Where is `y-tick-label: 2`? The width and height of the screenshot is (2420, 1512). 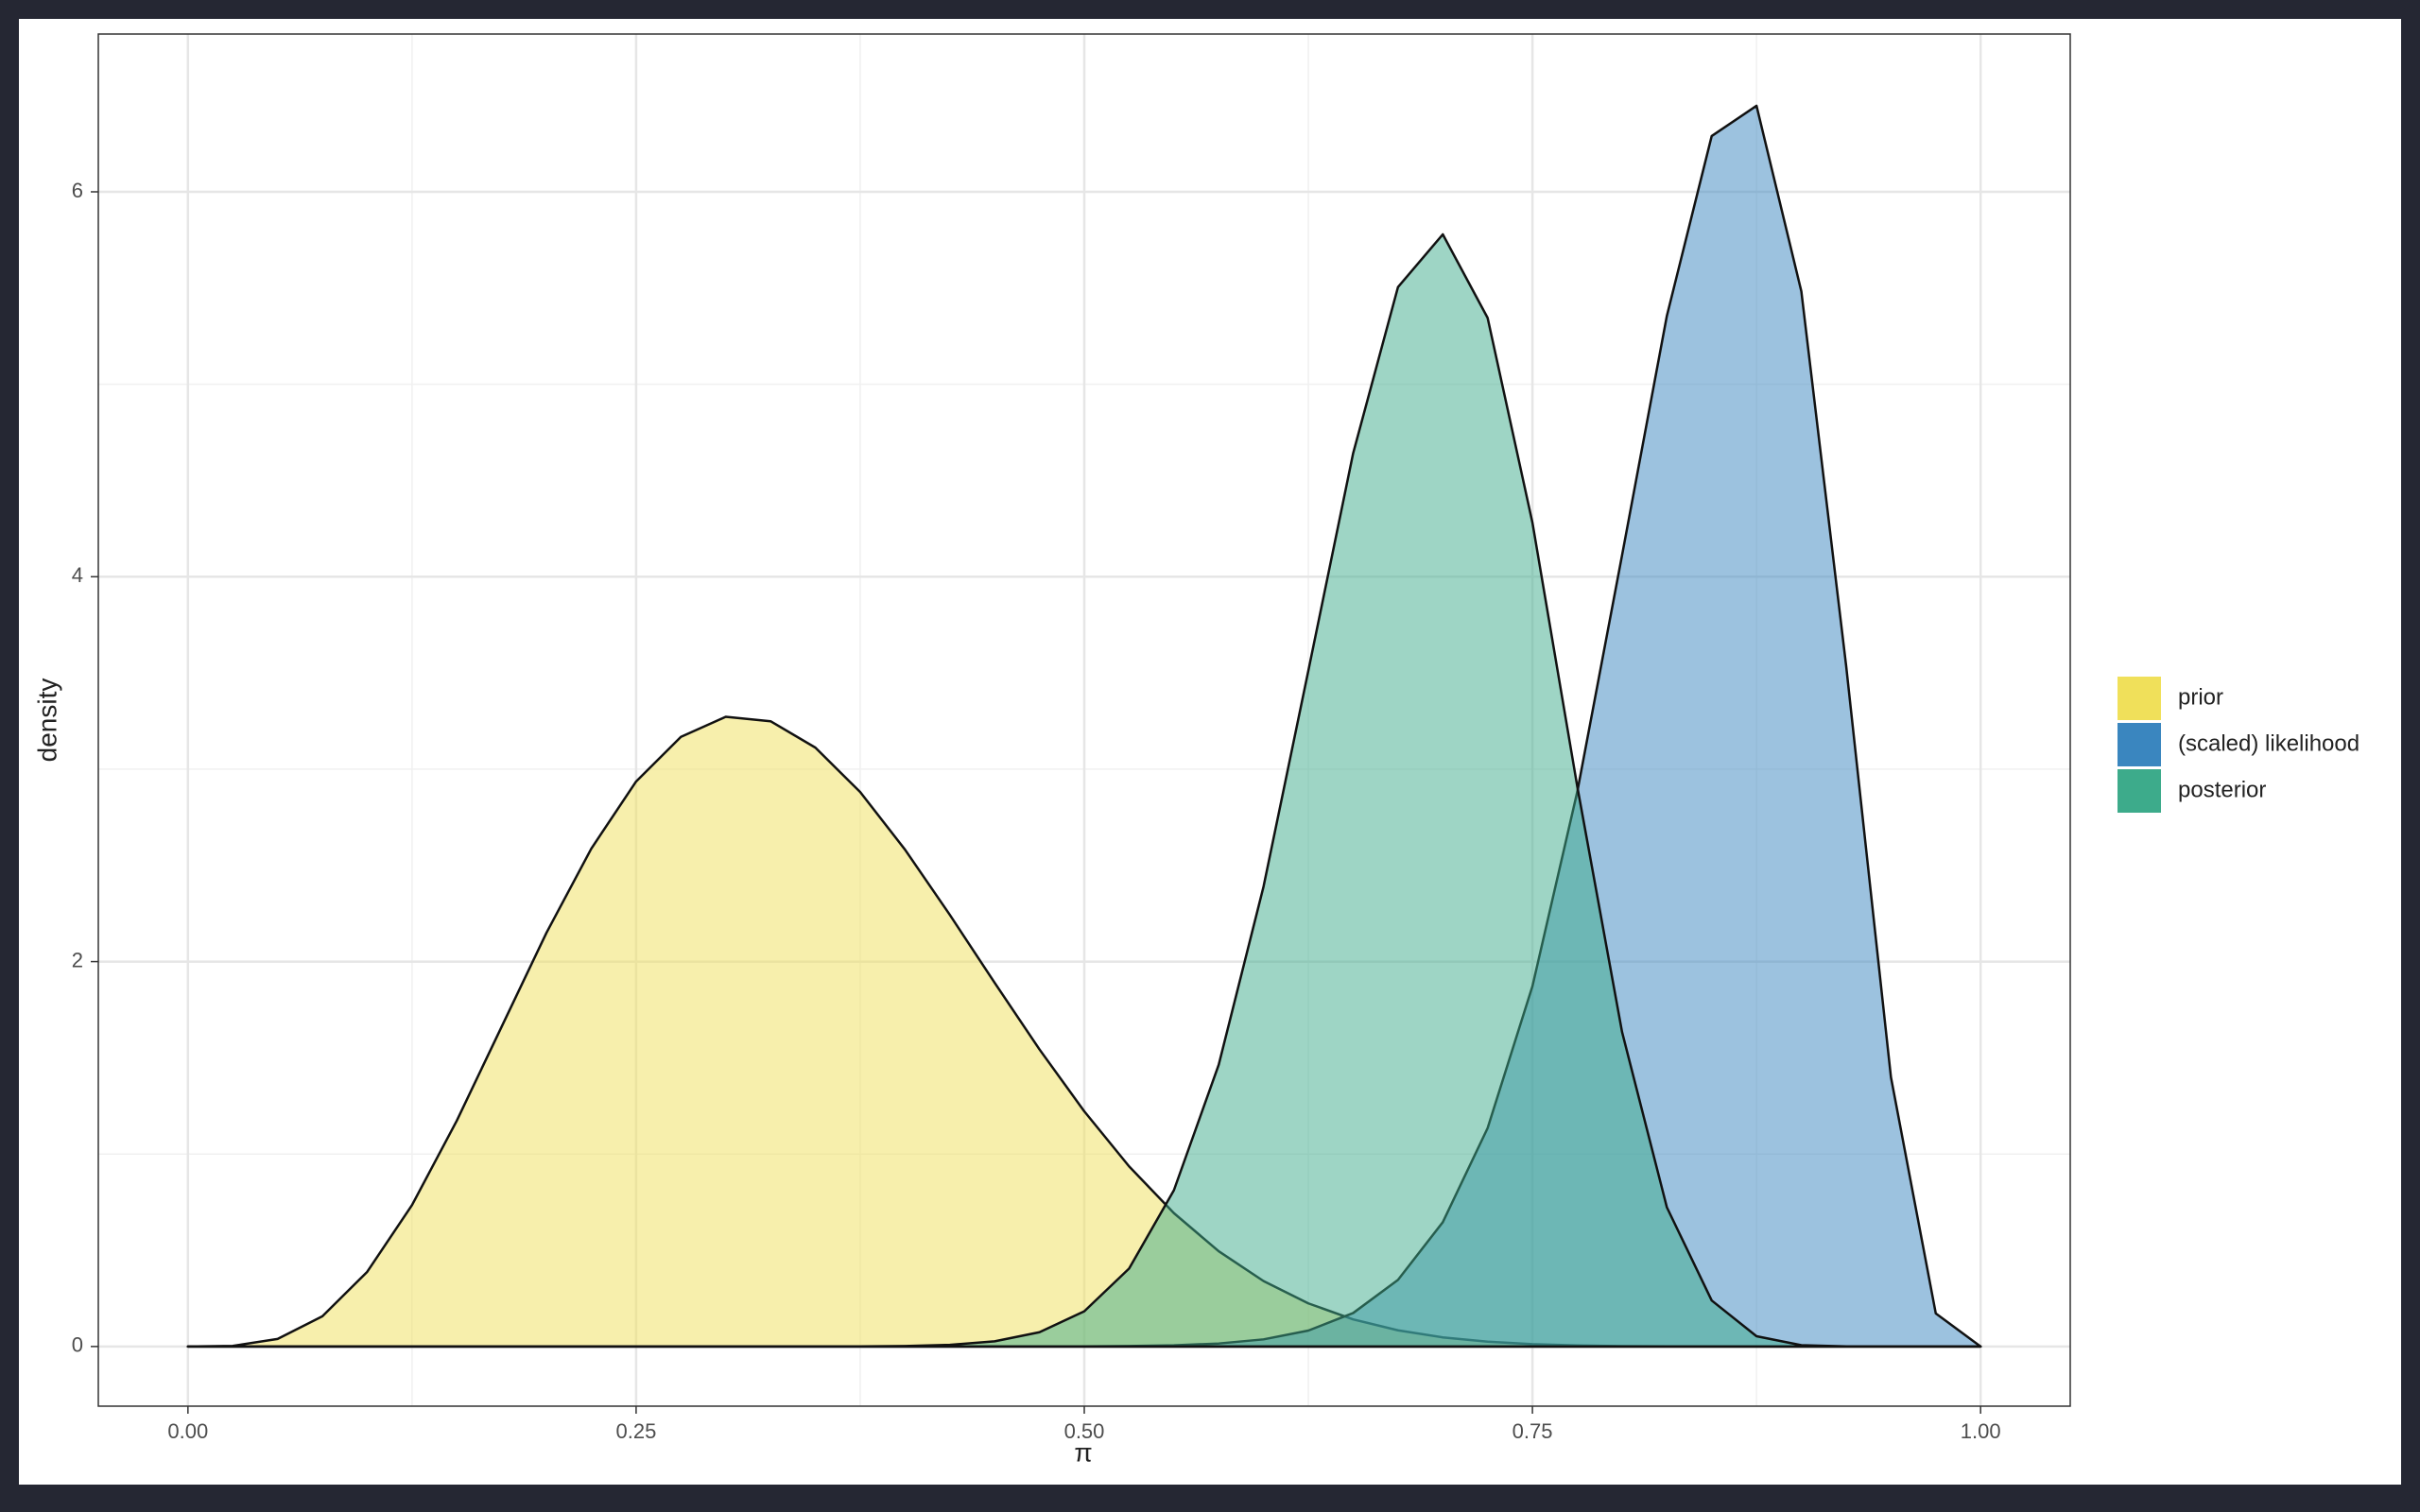
y-tick-label: 2 is located at coordinates (77, 959).